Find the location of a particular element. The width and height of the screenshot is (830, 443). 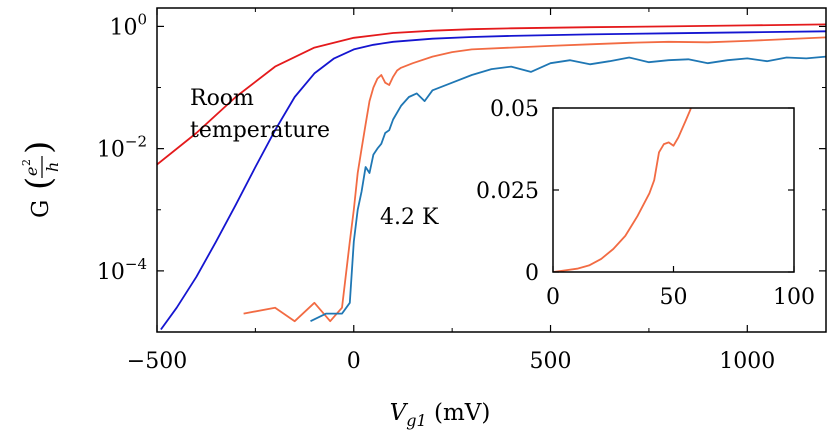

inset-y-tick-label: 0.025 is located at coordinates (507, 191).